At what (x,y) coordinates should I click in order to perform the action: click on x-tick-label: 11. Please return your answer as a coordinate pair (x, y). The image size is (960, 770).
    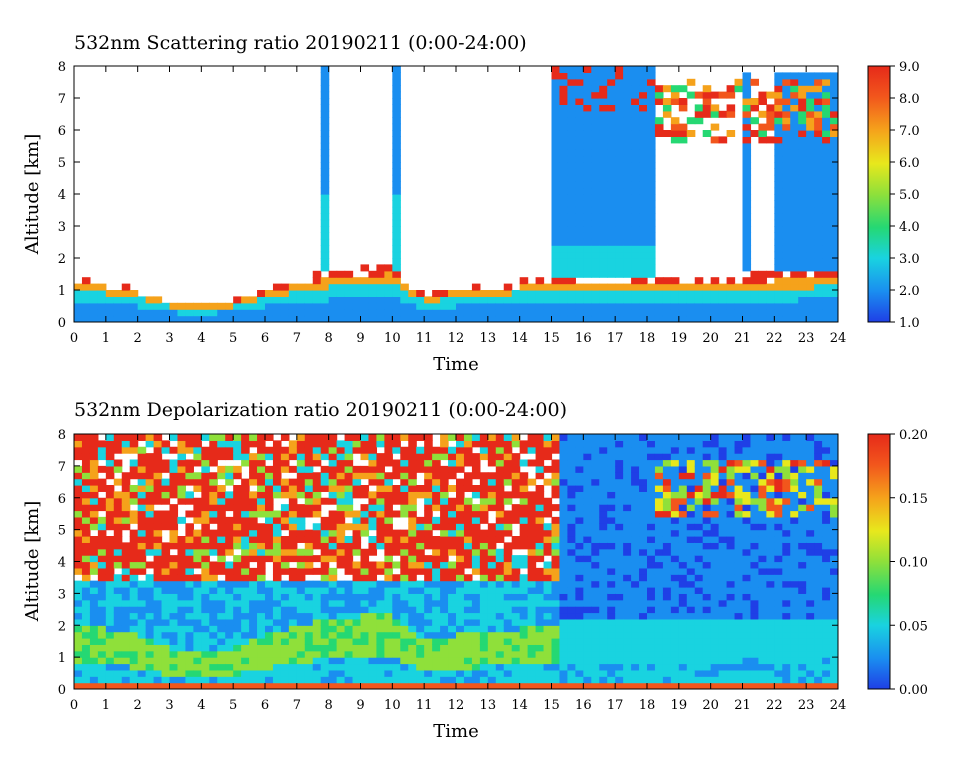
    Looking at the image, I should click on (424, 338).